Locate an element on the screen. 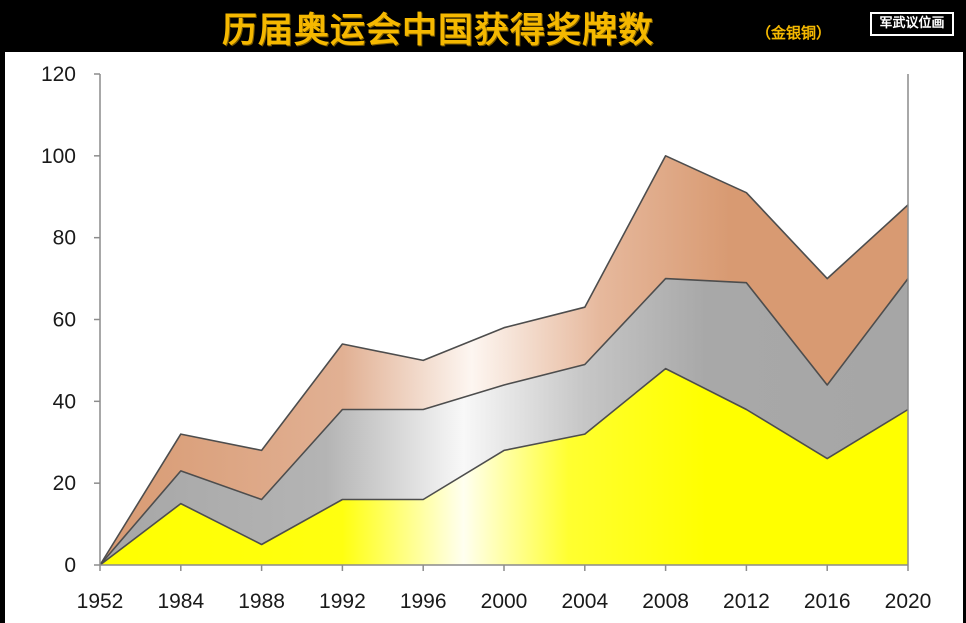 Image resolution: width=966 pixels, height=623 pixels. x-tick-label: 2016 is located at coordinates (827, 601).